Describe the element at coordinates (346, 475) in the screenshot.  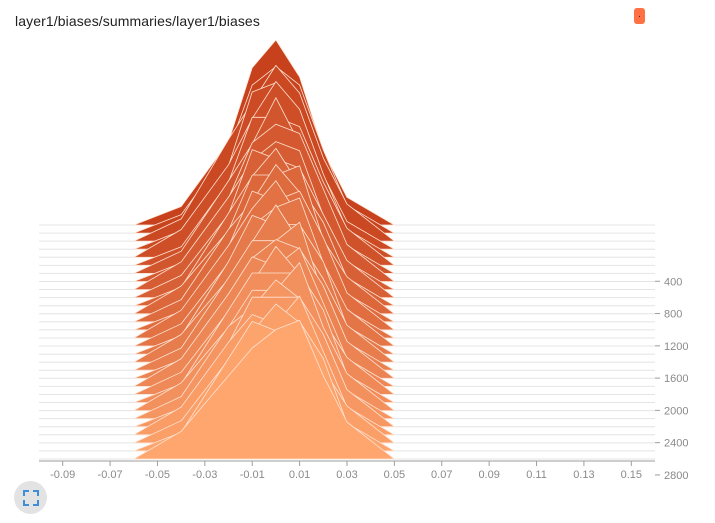
I see `x-tick-label: 0.03` at that location.